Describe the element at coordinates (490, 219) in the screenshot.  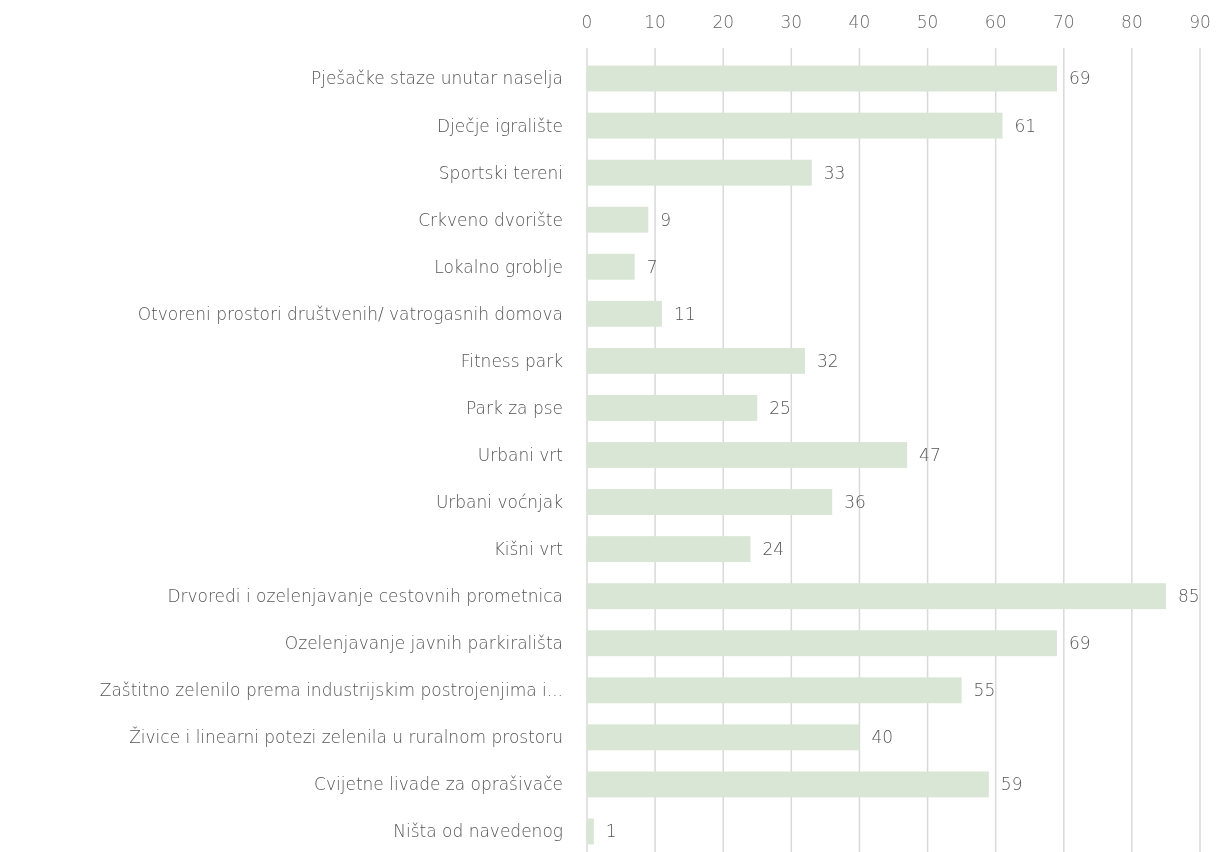
I see `y-tick-label: Crkveno dvorište` at that location.